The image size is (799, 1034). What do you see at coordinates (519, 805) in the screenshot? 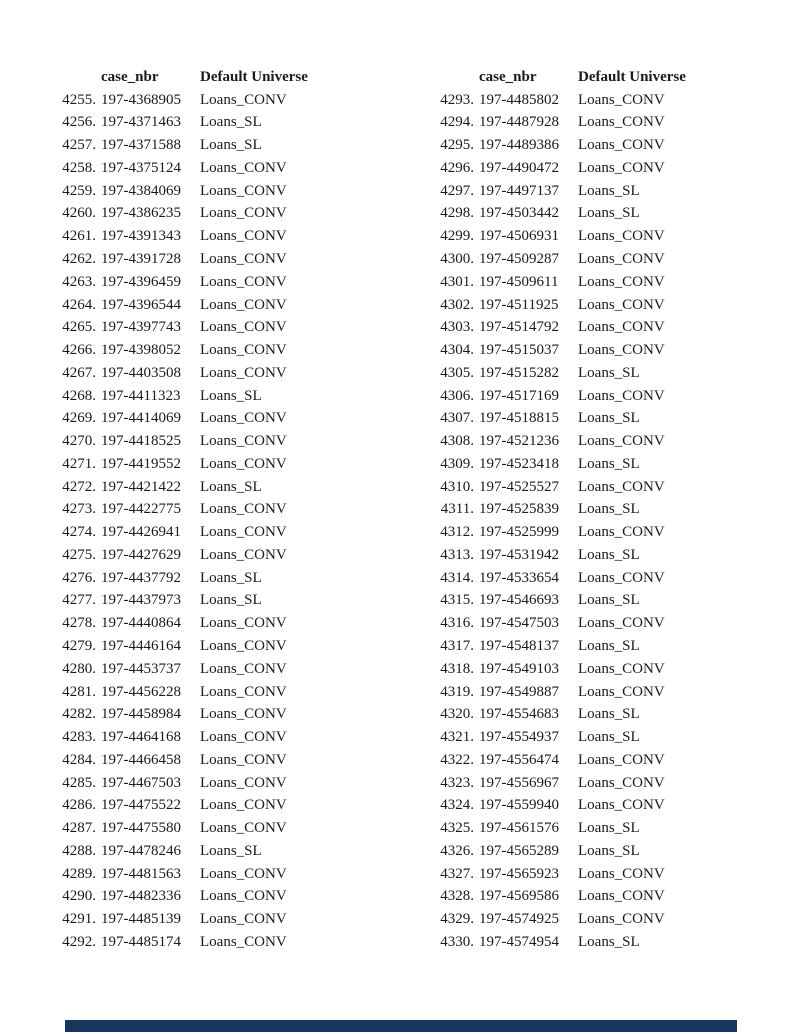
I see `case-number: 197-4559940` at bounding box center [519, 805].